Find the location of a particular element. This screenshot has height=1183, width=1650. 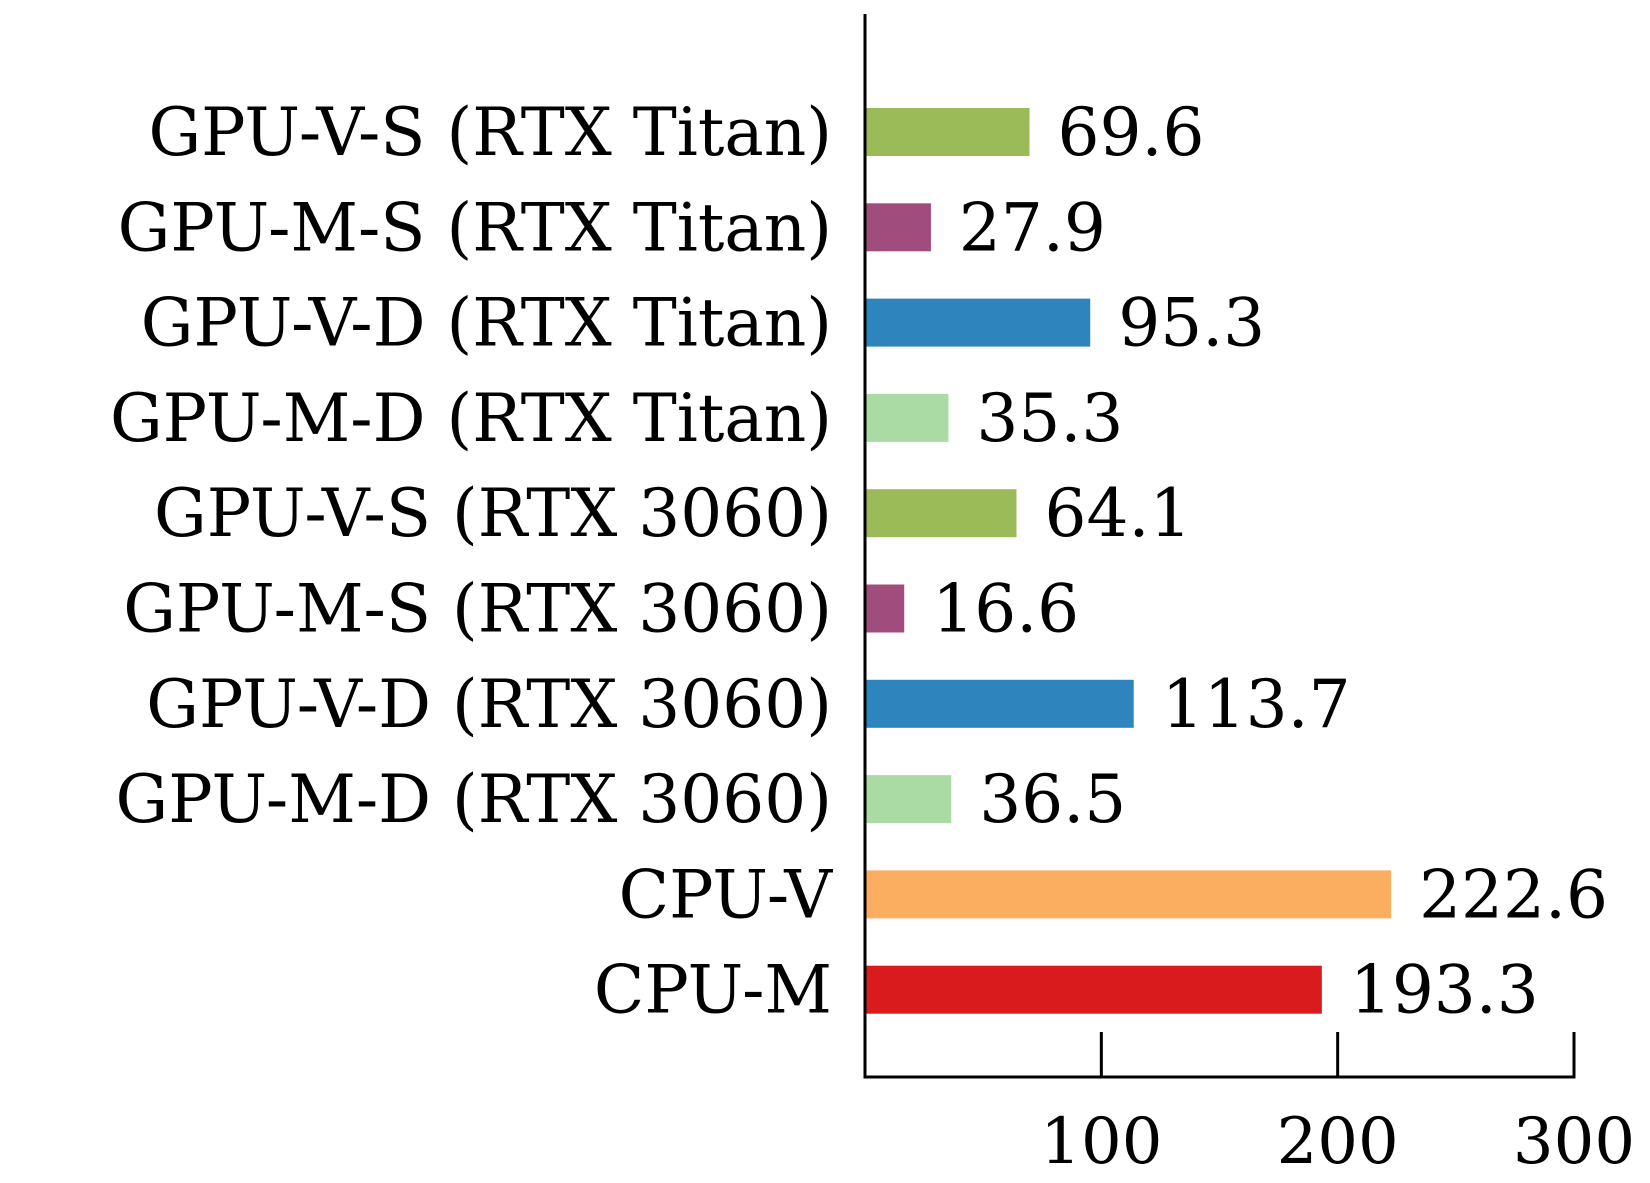

value-label-4: 35.3 is located at coordinates (1049, 418).